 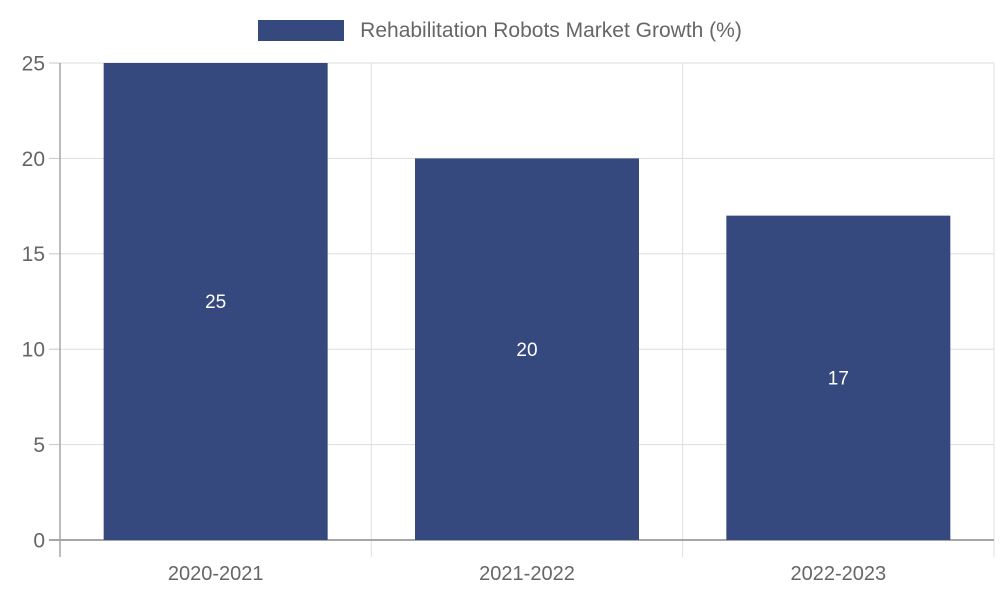 I want to click on y-axis-tick-label: 20, so click(x=33, y=159).